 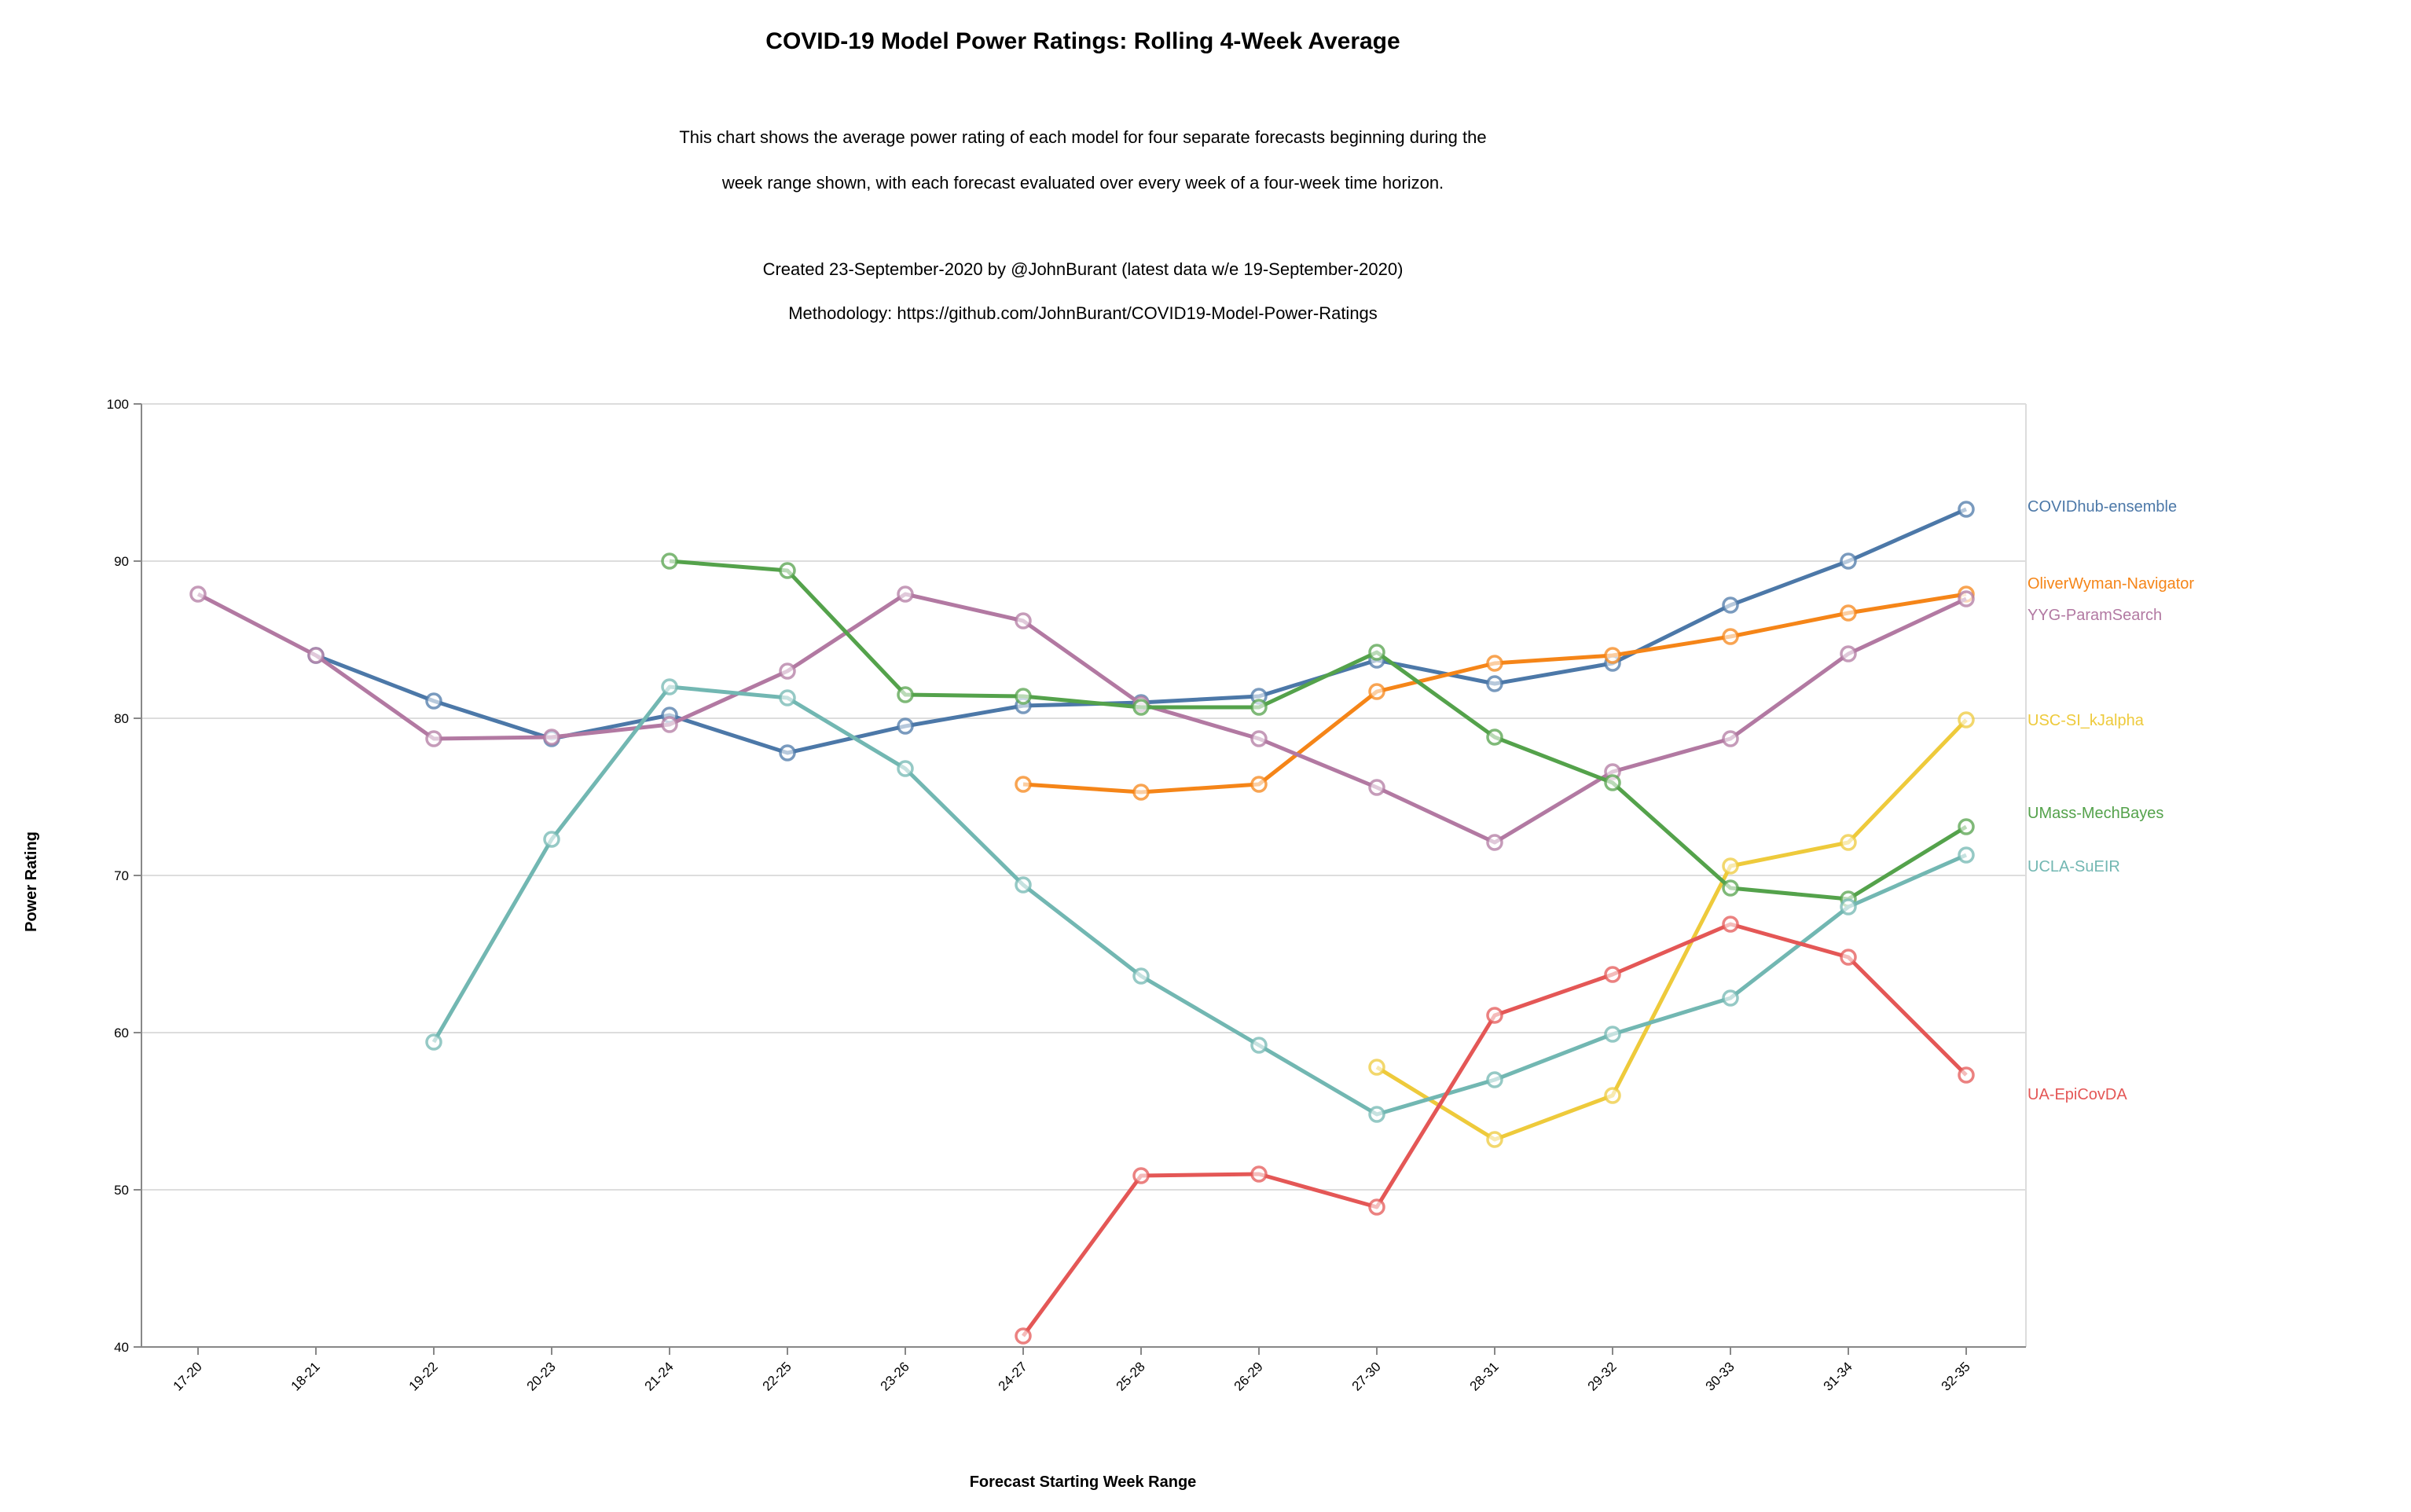 What do you see at coordinates (1720, 1376) in the screenshot?
I see `x-tick-label: 30-33` at bounding box center [1720, 1376].